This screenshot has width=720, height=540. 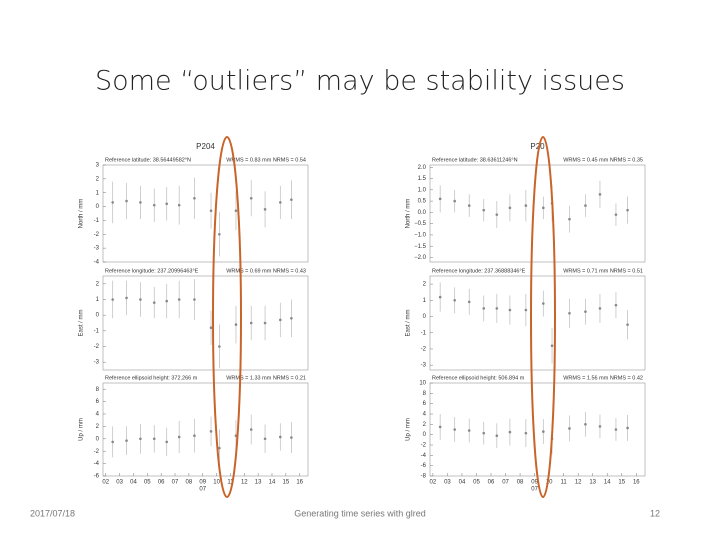 What do you see at coordinates (266, 271) in the screenshot?
I see `panel-header: WRMS = 0.69 mm NRMS = 0.43` at bounding box center [266, 271].